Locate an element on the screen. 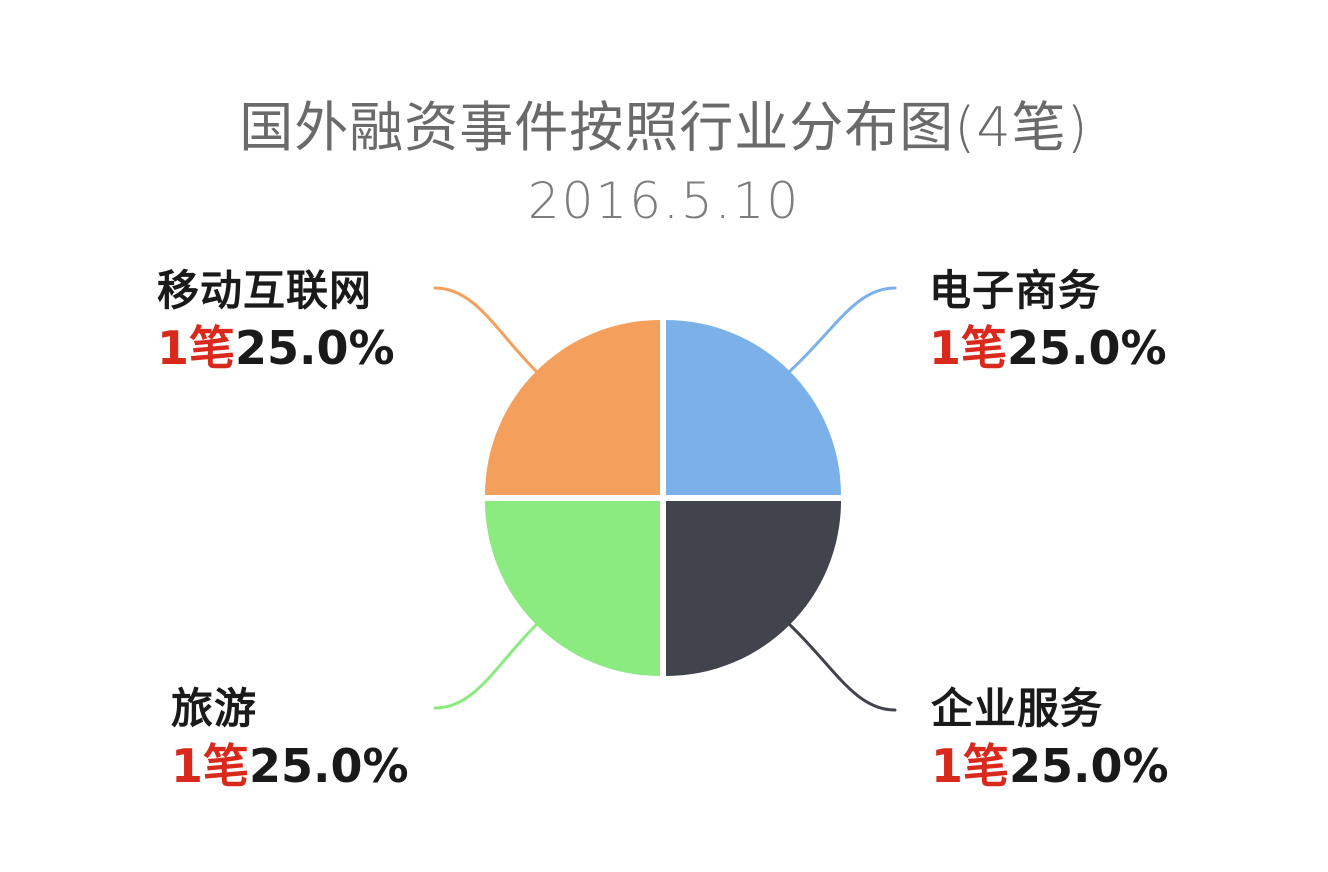 The height and width of the screenshot is (872, 1328). slice-name: 企业服务 is located at coordinates (1017, 708).